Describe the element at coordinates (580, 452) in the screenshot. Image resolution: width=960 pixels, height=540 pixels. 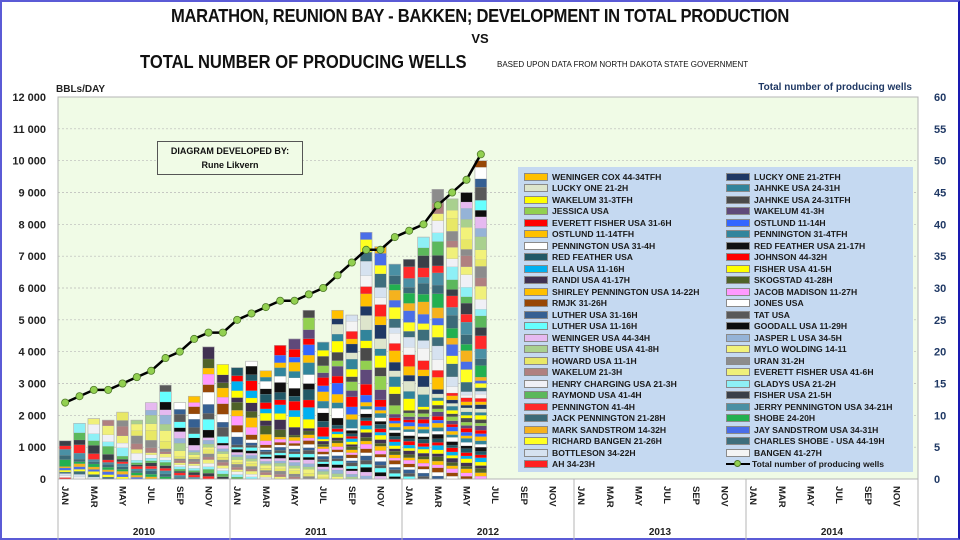
I see `legend-item: BOTTLESON 34-22H` at that location.